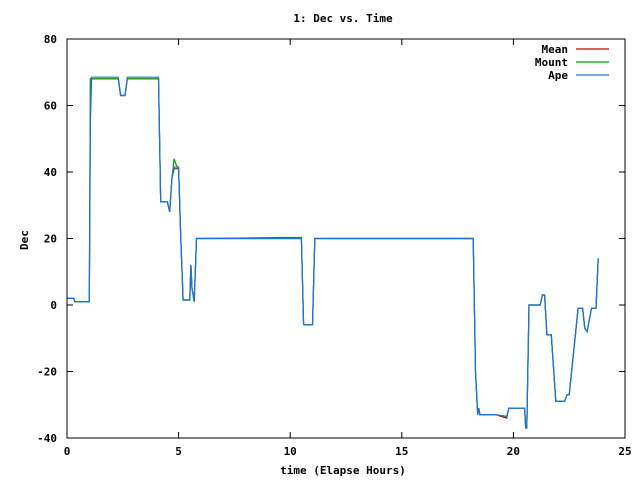 This screenshot has height=480, width=640. Describe the element at coordinates (50, 239) in the screenshot. I see `y-tick-label: 20` at that location.